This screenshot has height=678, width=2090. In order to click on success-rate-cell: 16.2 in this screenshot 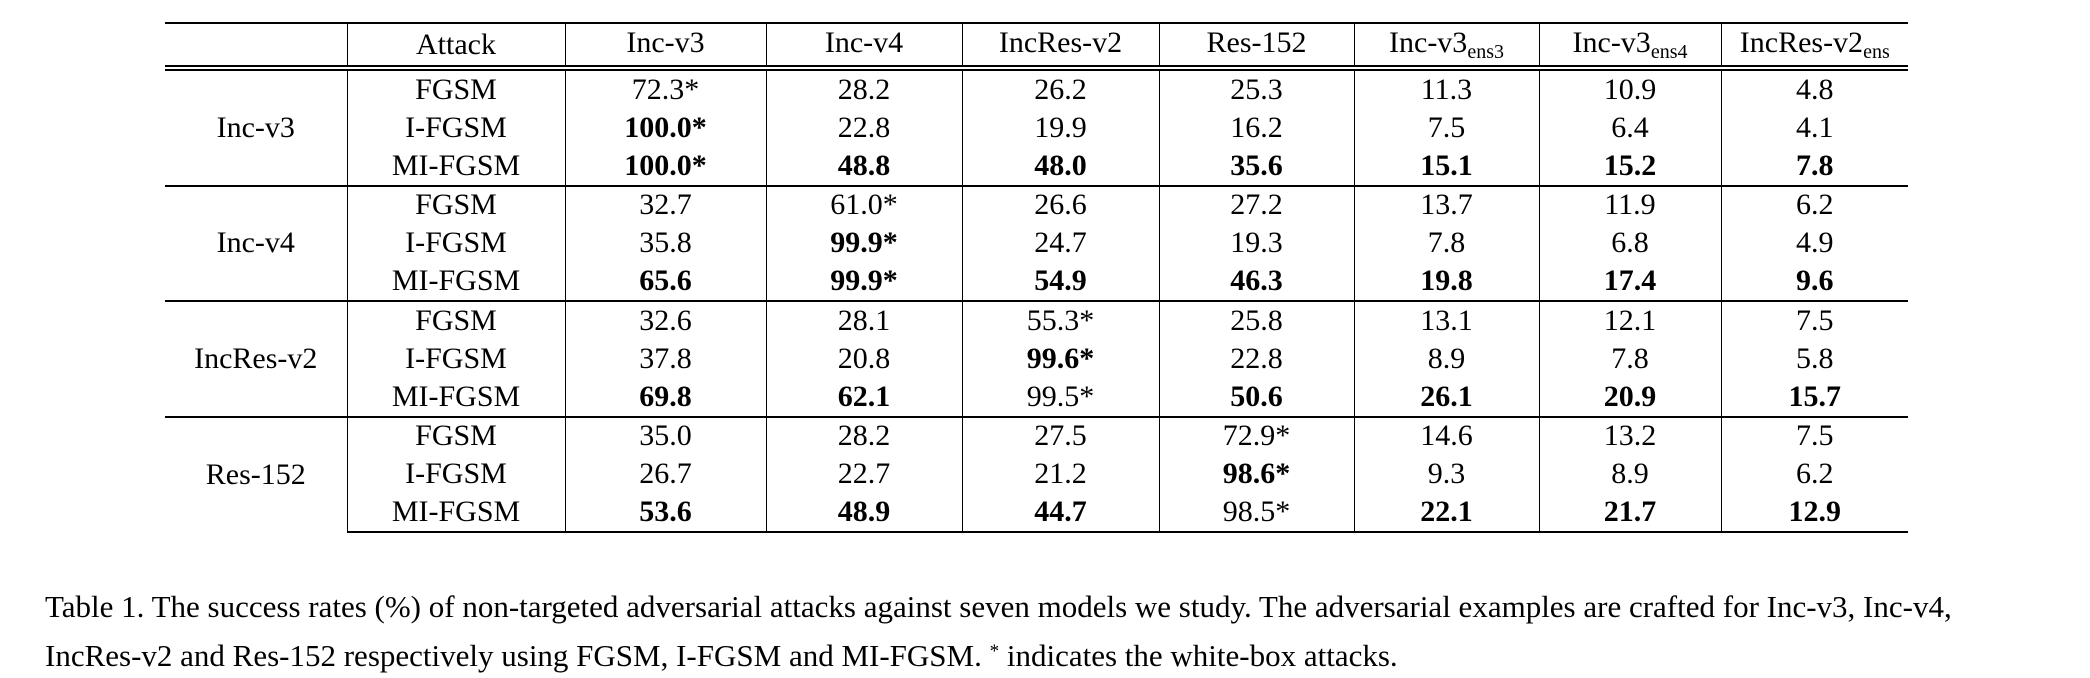, I will do `click(1256, 127)`.